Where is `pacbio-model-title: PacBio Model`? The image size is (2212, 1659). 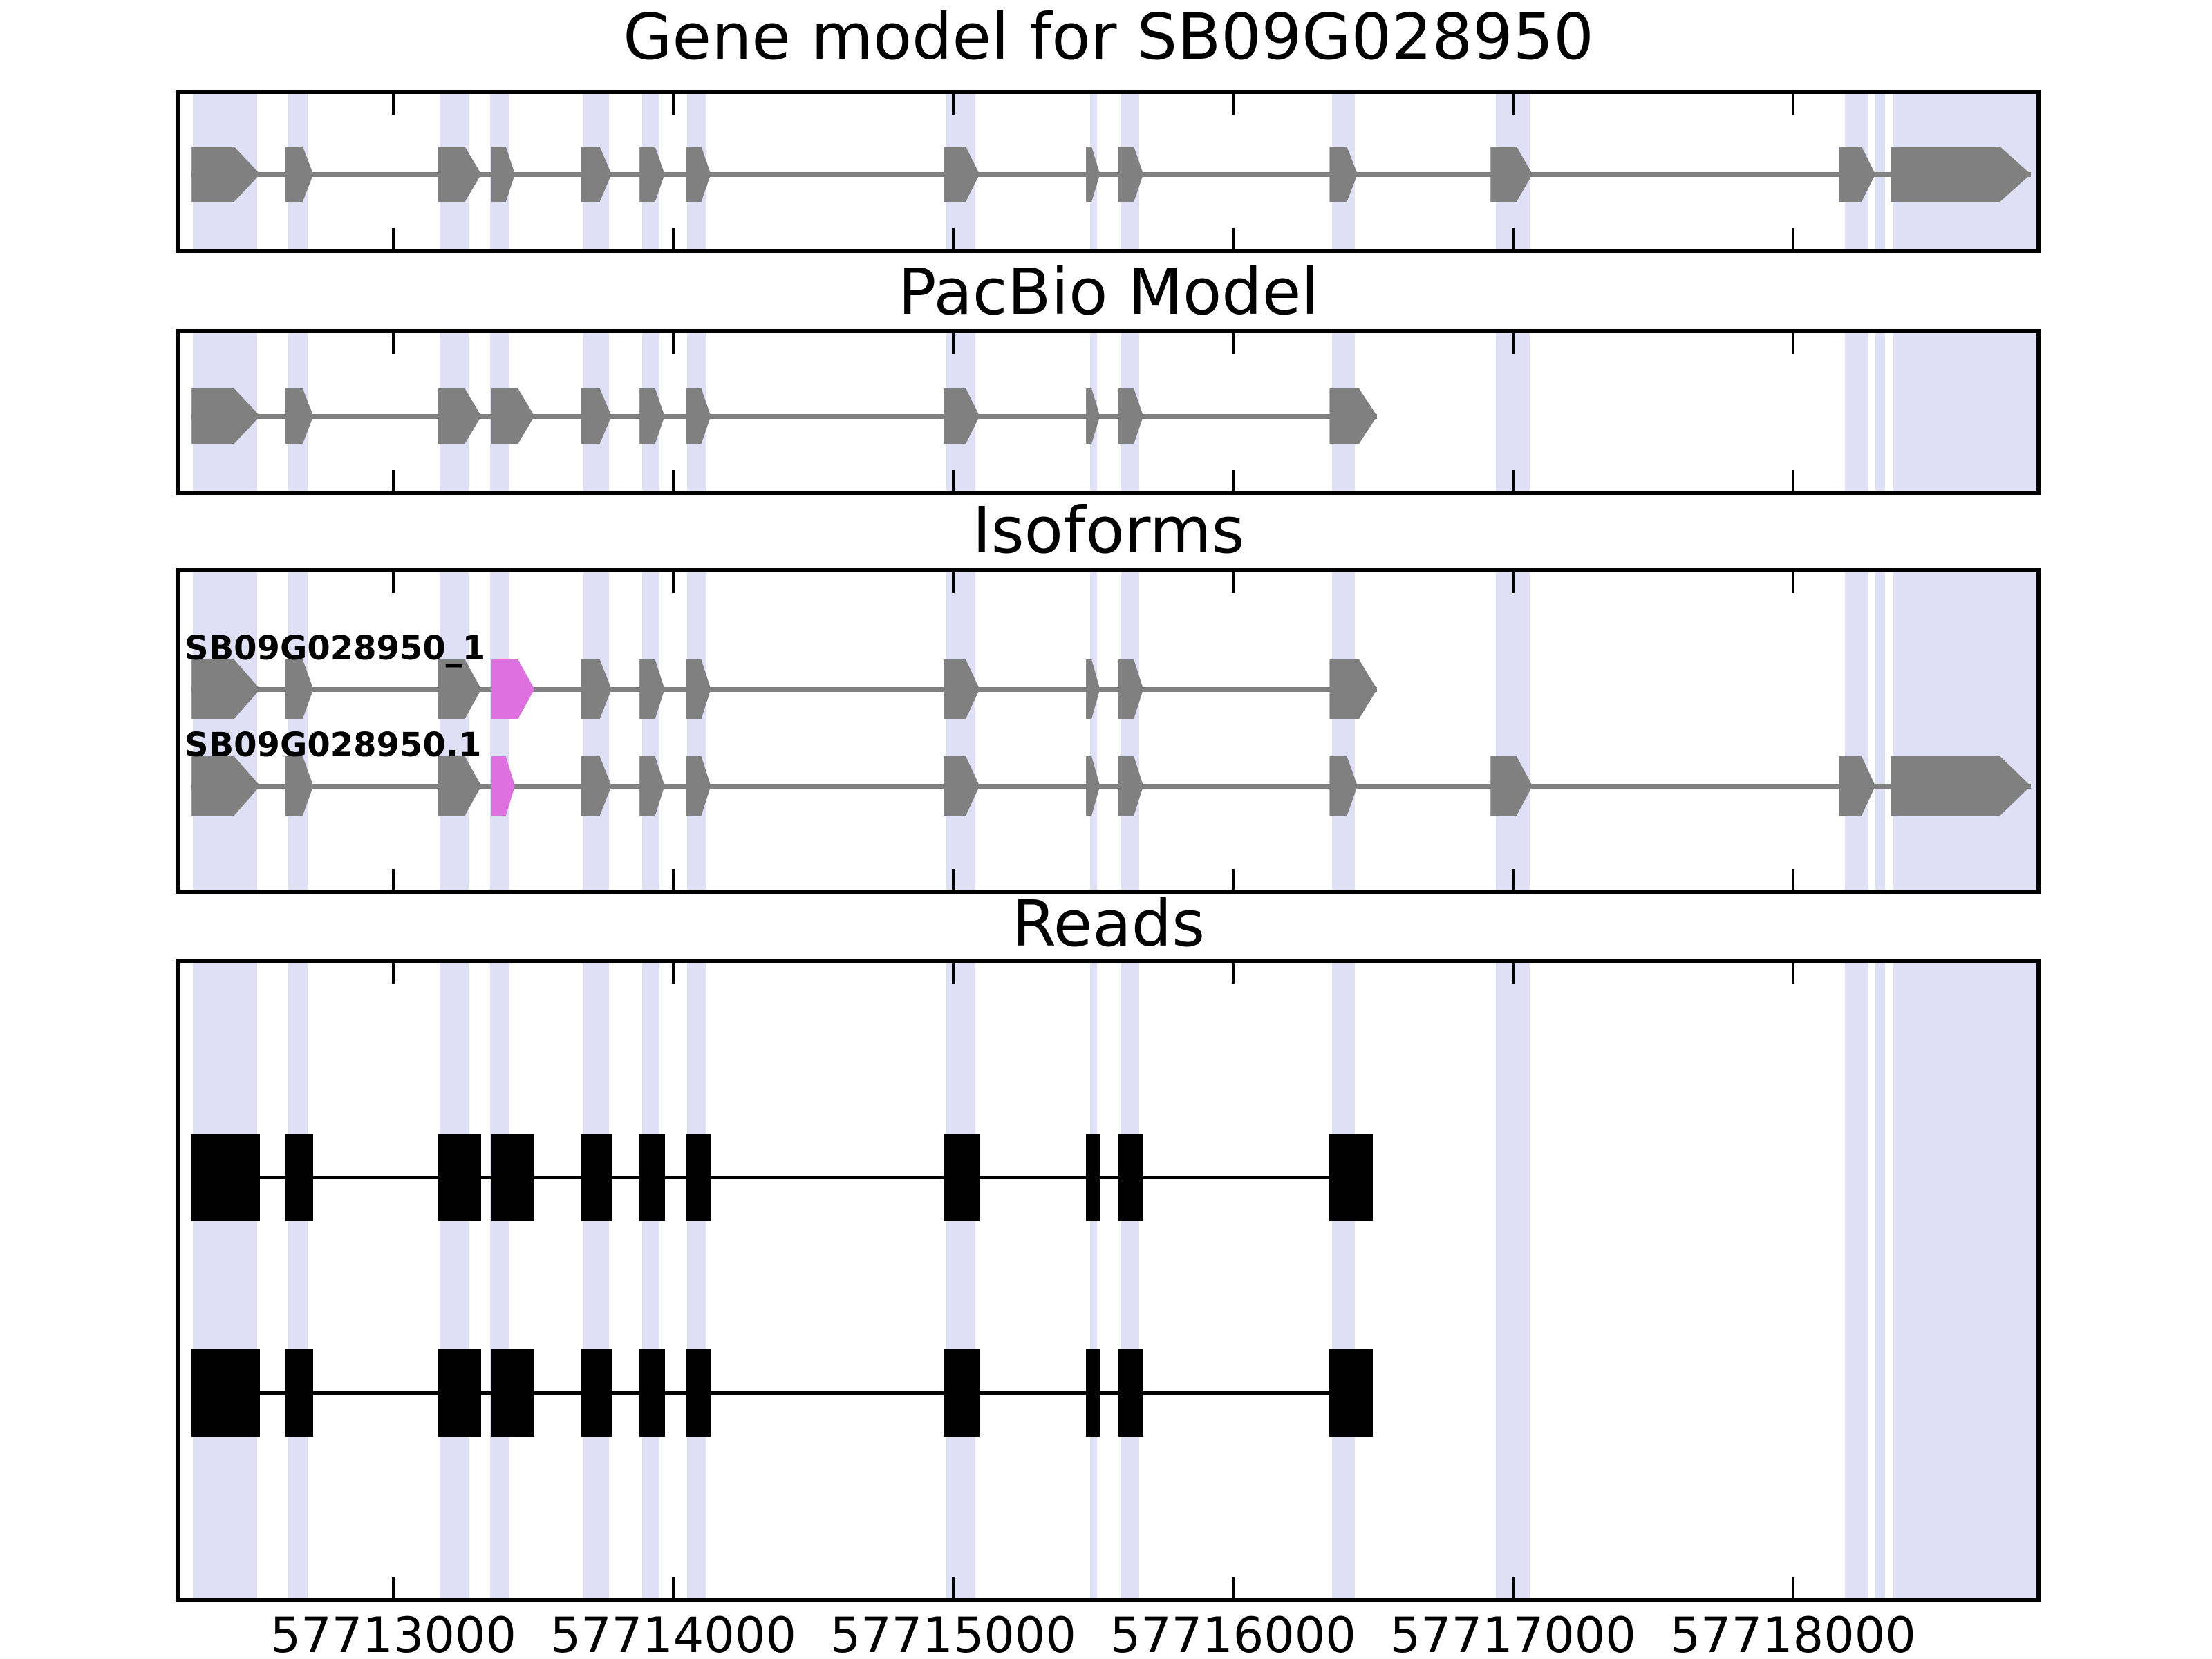 pacbio-model-title: PacBio Model is located at coordinates (1108, 292).